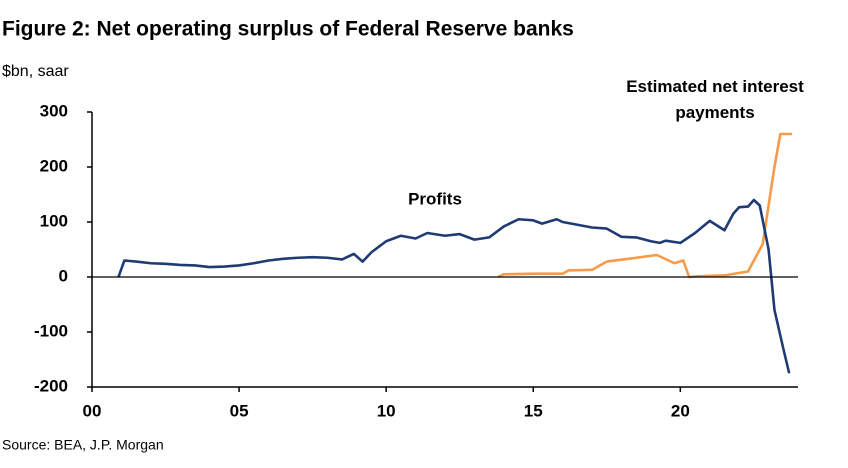 This screenshot has height=468, width=848. I want to click on x-tick-label: 15, so click(533, 410).